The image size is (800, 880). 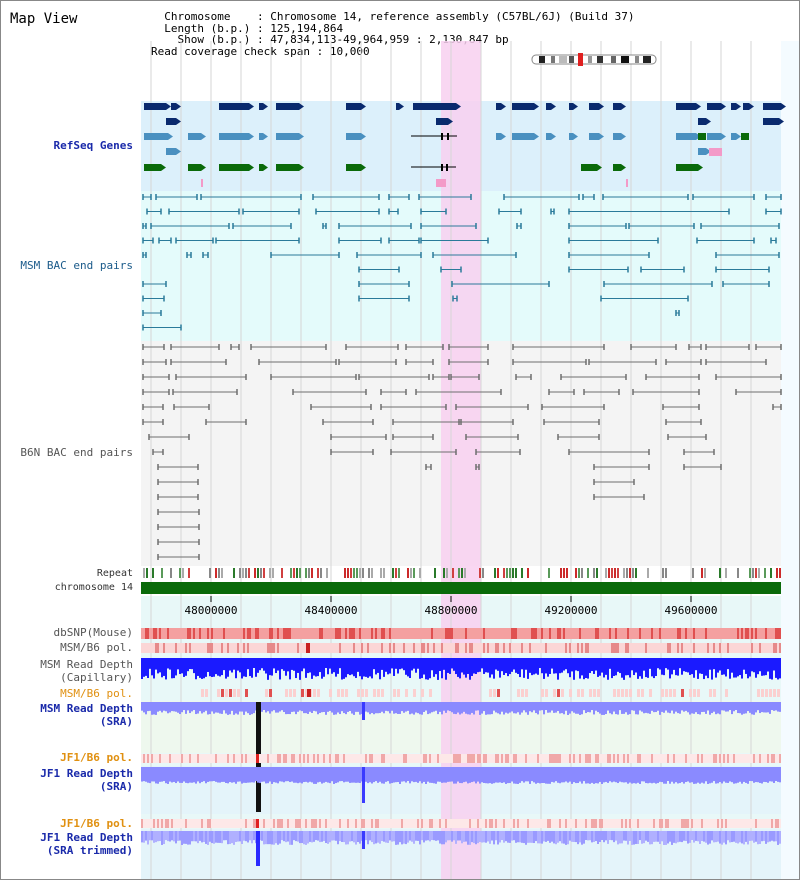 I want to click on track-label-chromosome: chromosome 14, so click(x=93, y=587).